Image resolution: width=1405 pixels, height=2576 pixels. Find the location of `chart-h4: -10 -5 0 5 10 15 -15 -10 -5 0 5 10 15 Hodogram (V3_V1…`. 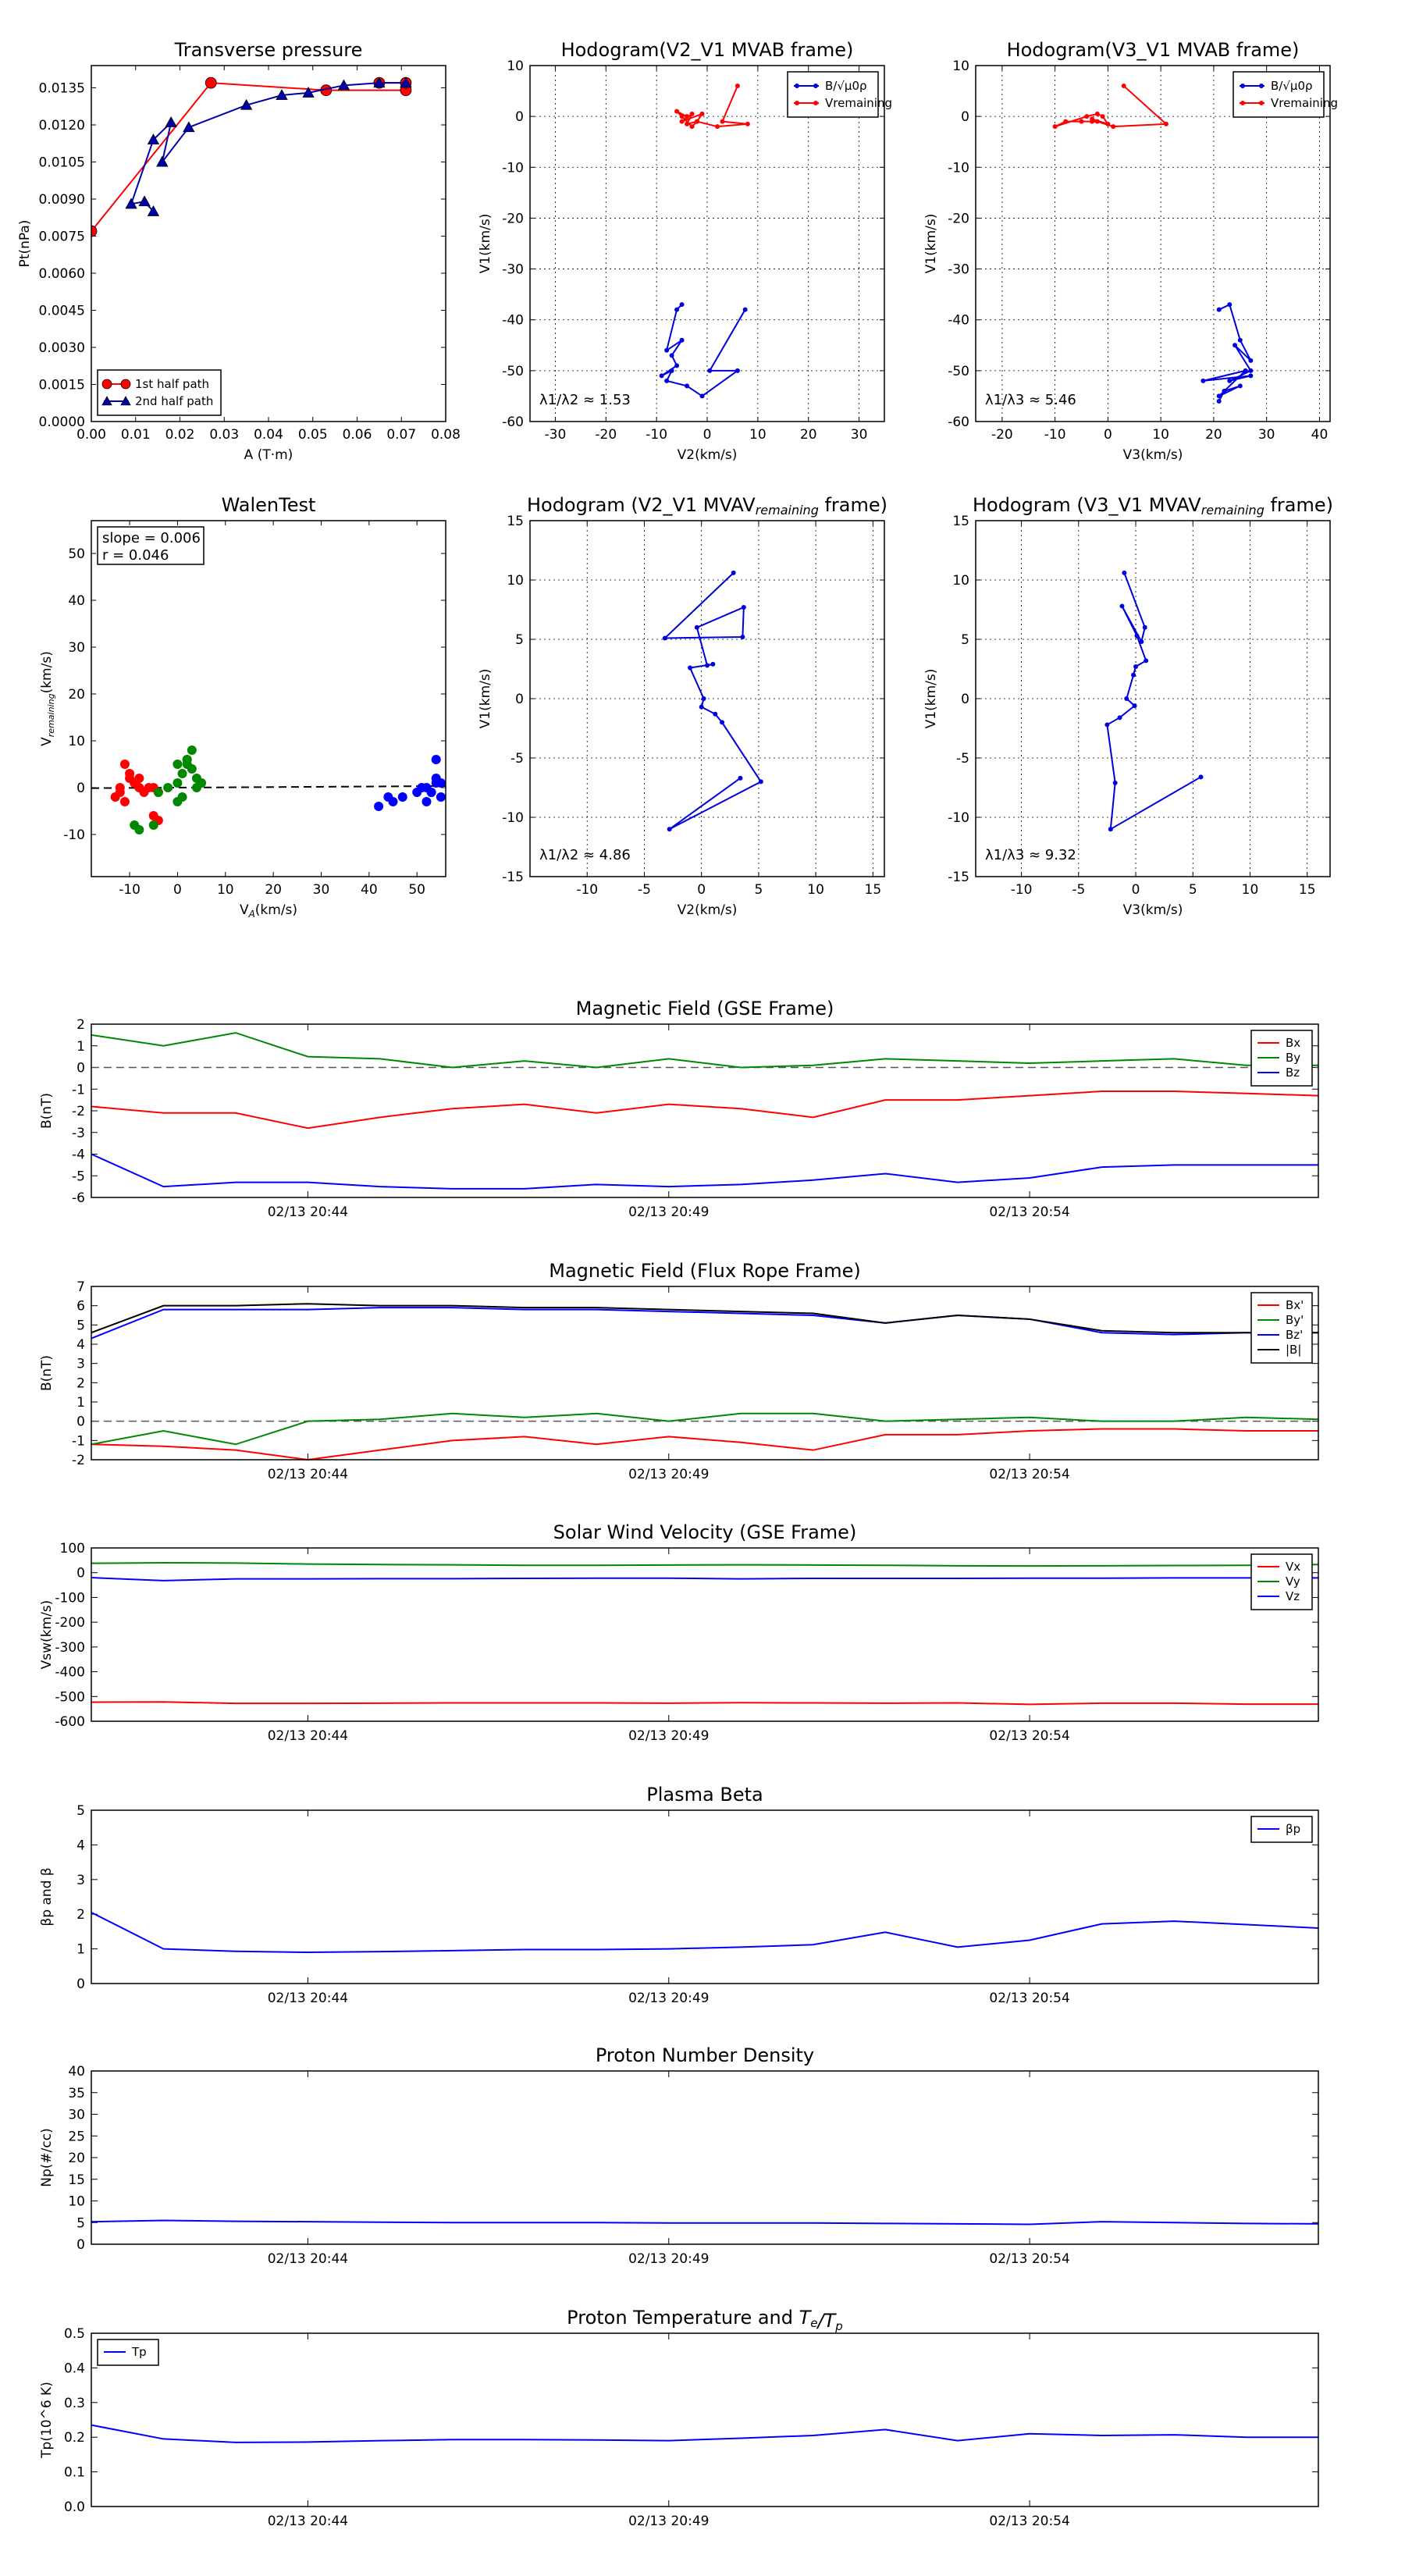

chart-h4: -10 -5 0 5 10 15 -15 -10 -5 0 5 10 15 Hodogram (V3_V1… is located at coordinates (1128, 706).